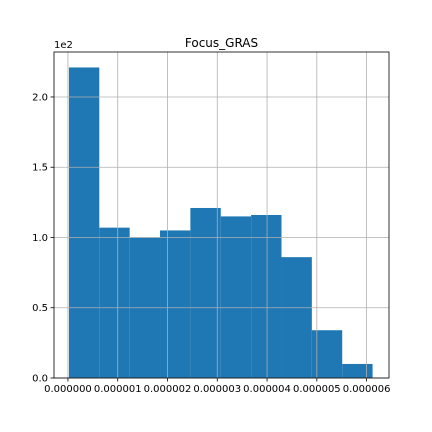 The height and width of the screenshot is (432, 432). Describe the element at coordinates (40, 97) in the screenshot. I see `y-tick-label: 2.0` at that location.